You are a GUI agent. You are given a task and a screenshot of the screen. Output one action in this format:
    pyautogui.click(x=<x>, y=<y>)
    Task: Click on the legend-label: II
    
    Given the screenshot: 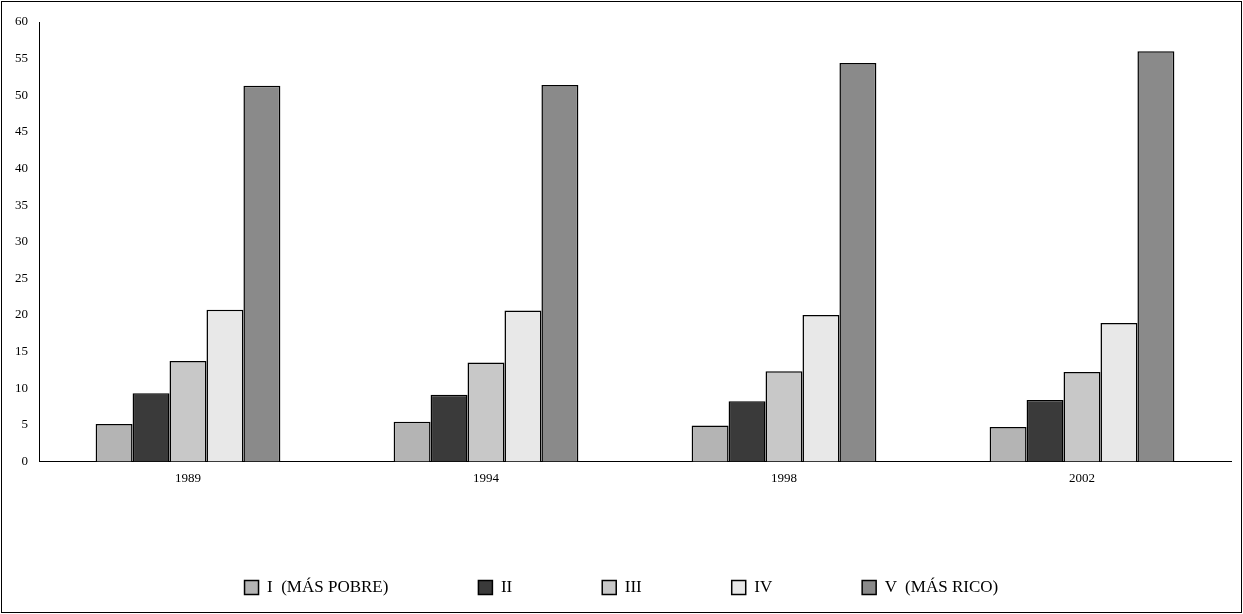 What is the action you would take?
    pyautogui.click(x=506, y=586)
    